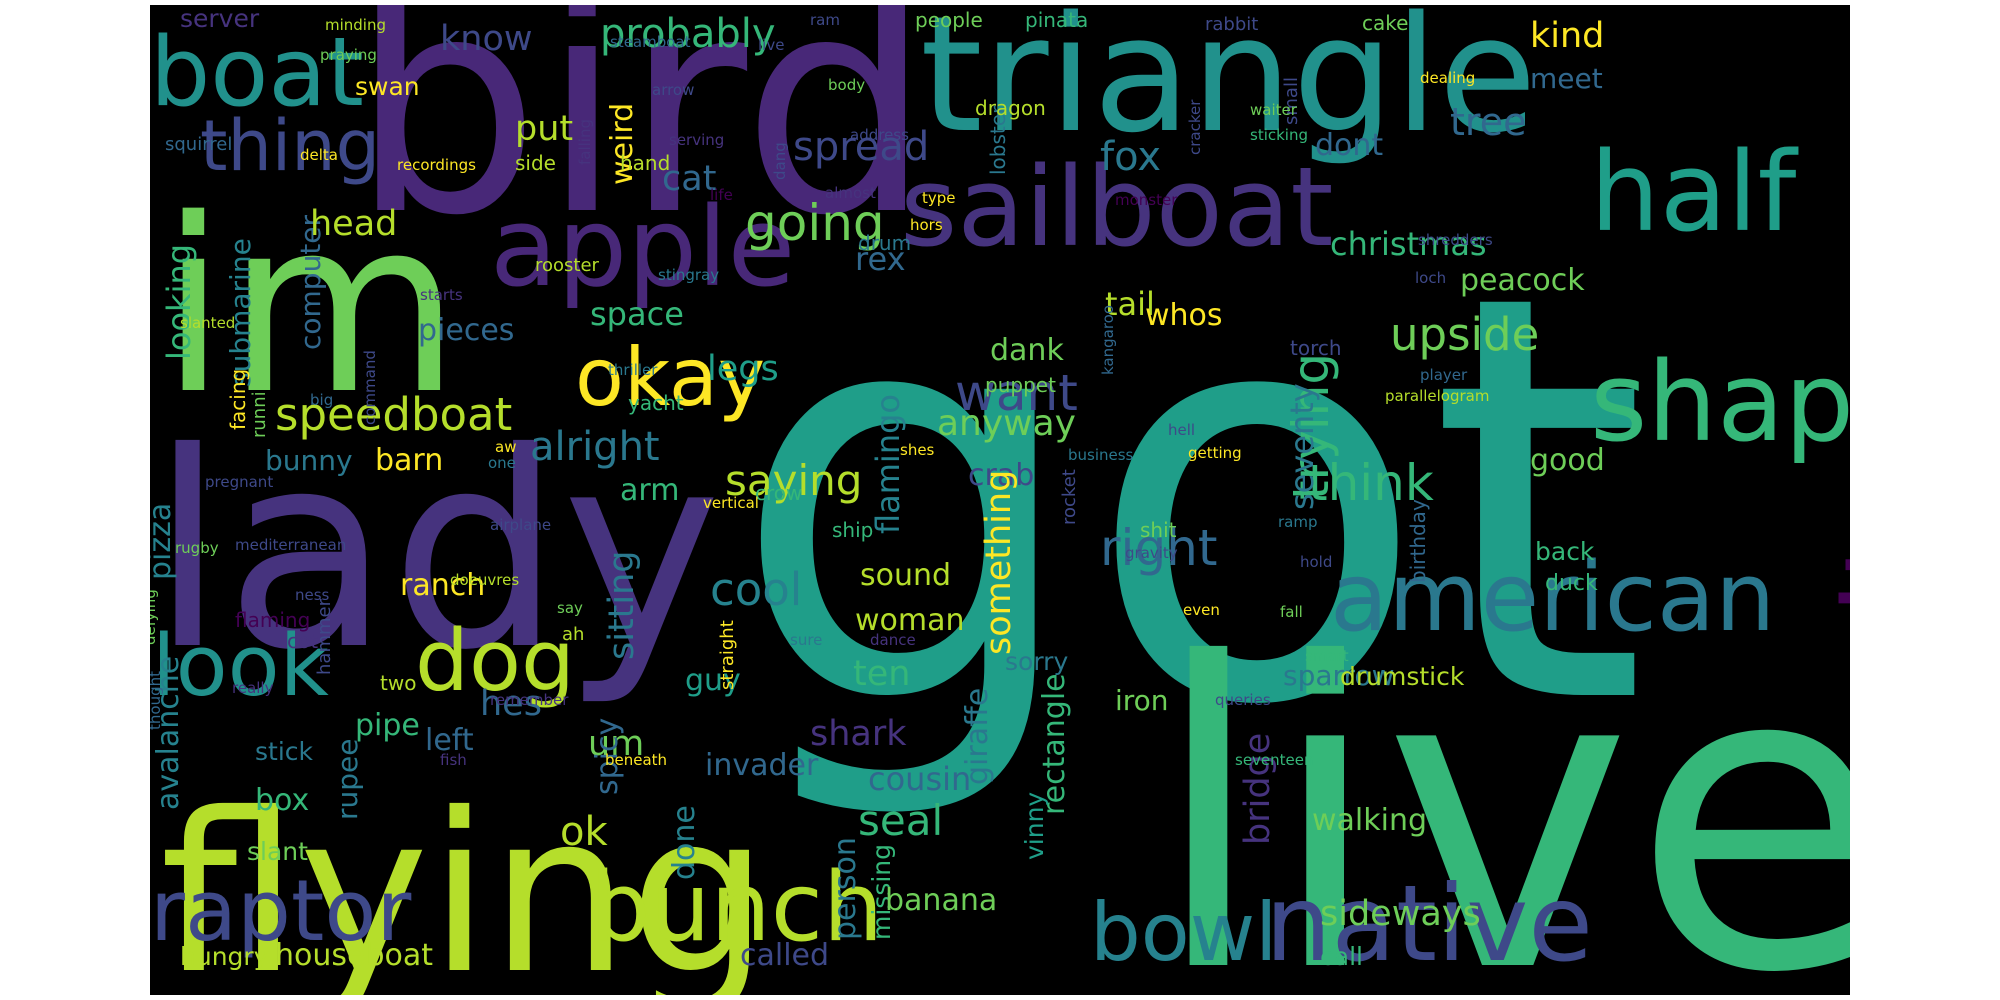 The image size is (2000, 1000). Describe the element at coordinates (642, 247) in the screenshot. I see `word-apple: apple` at that location.